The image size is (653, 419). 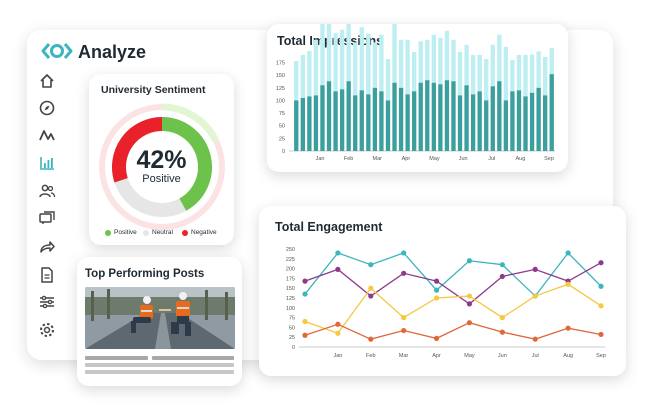 I want to click on x-tick-label: Jul, so click(x=491, y=159).